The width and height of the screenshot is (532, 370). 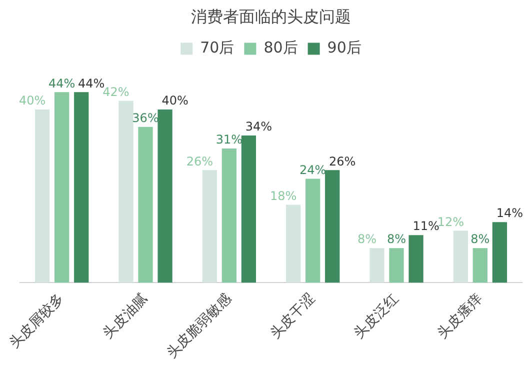 What do you see at coordinates (258, 127) in the screenshot?
I see `data-label: 34%` at bounding box center [258, 127].